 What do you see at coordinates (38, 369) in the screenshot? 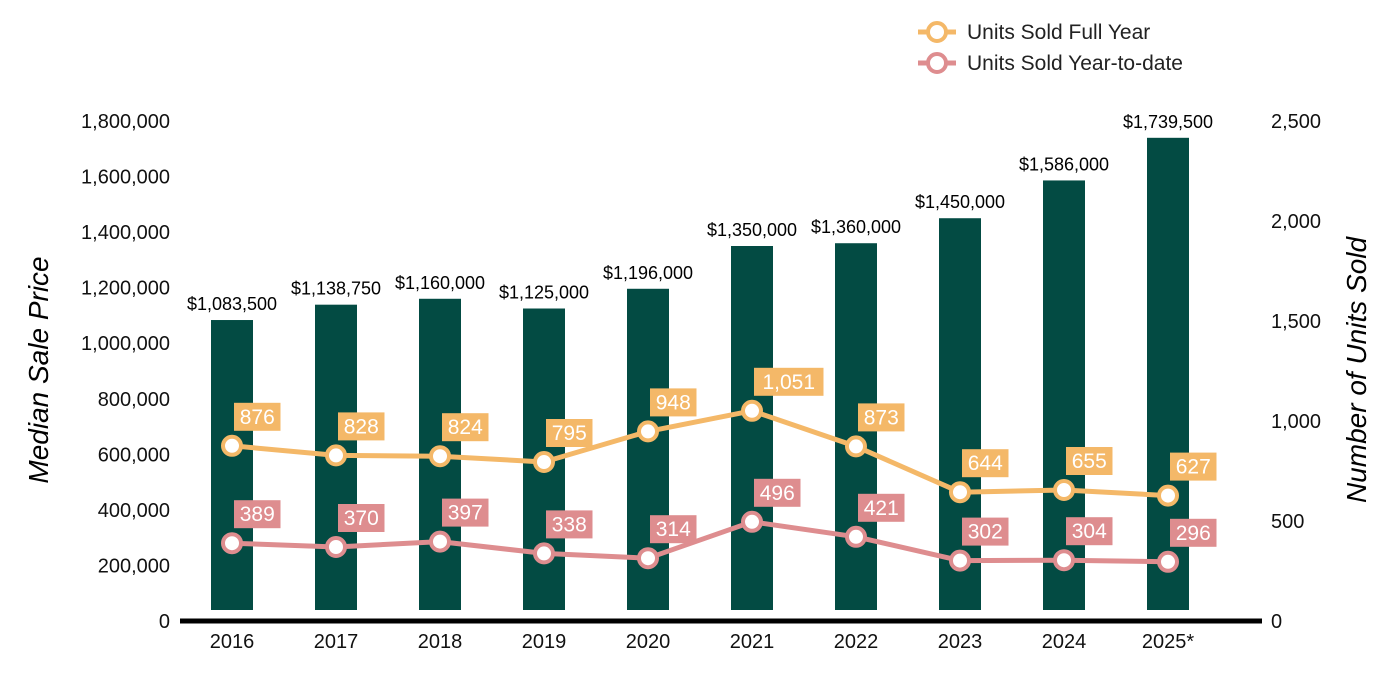
I see `y-axis-left-title: Median Sale Price` at bounding box center [38, 369].